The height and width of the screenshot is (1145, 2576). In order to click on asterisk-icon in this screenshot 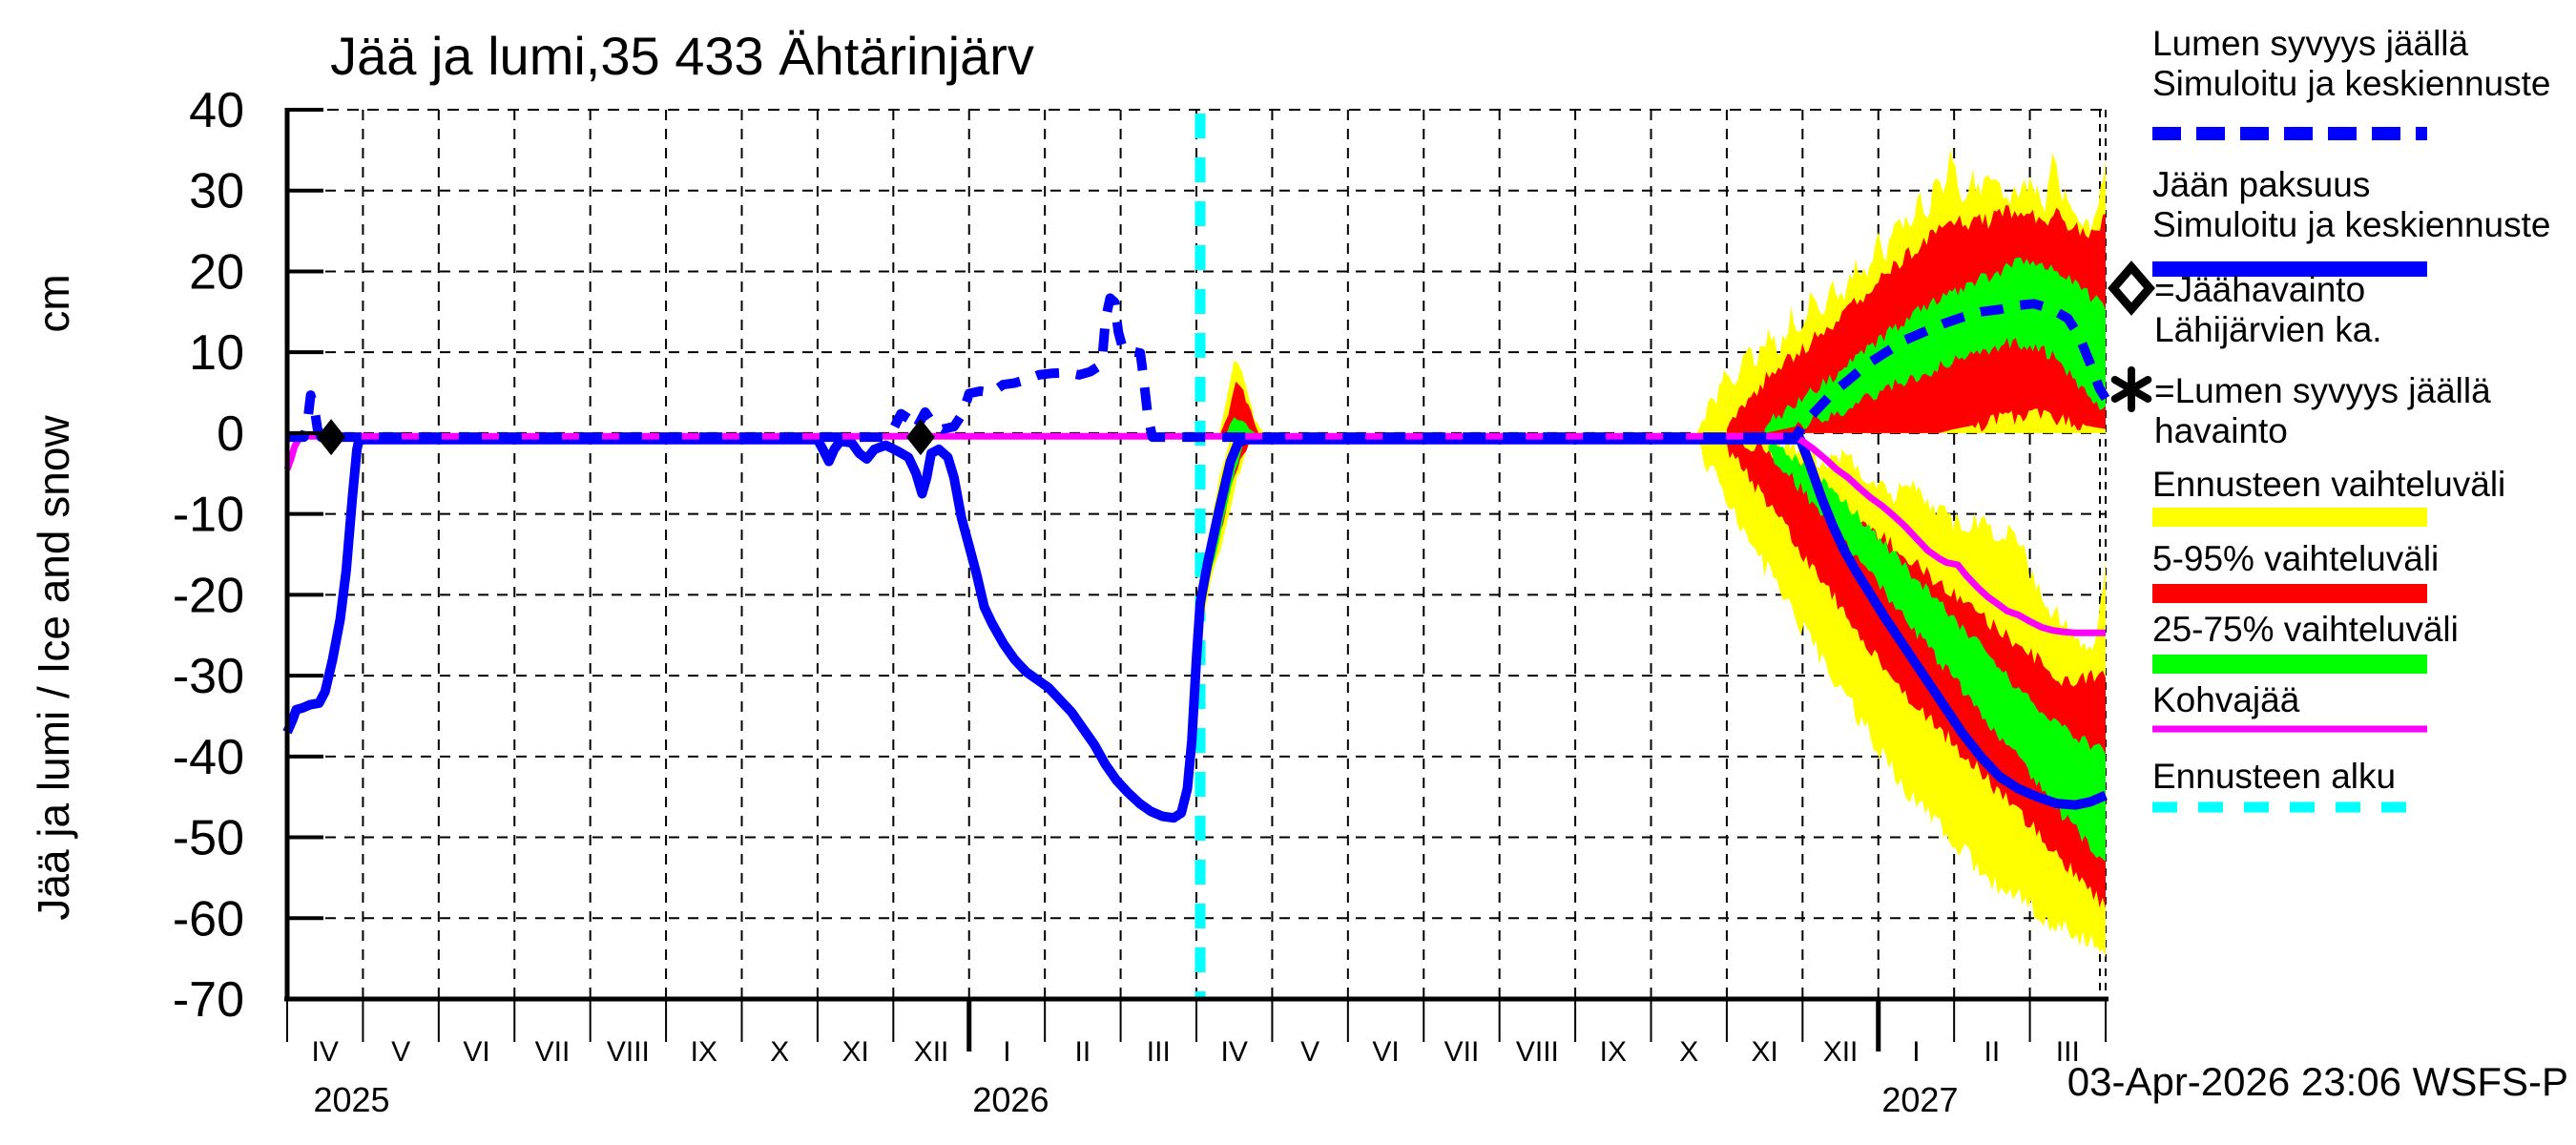, I will do `click(2131, 390)`.